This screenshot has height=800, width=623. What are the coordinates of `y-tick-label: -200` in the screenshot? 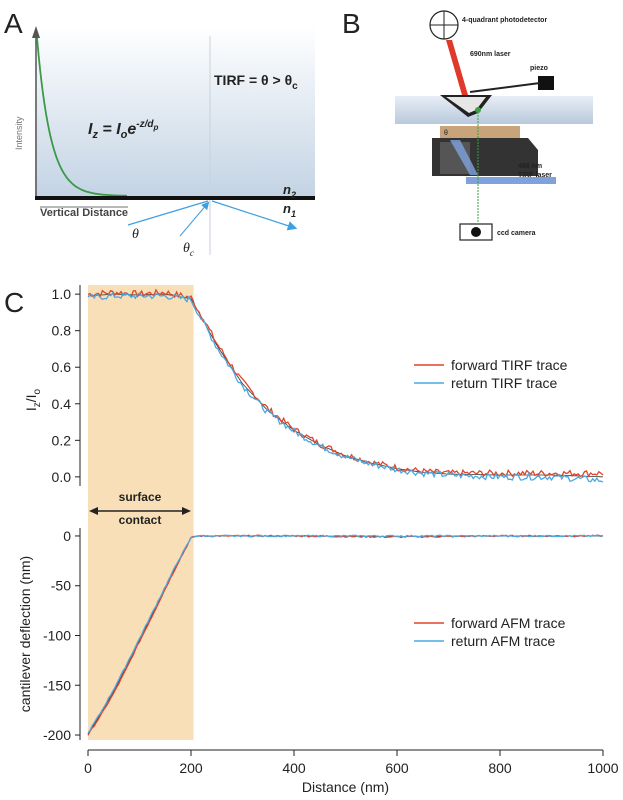 It's located at (57, 735).